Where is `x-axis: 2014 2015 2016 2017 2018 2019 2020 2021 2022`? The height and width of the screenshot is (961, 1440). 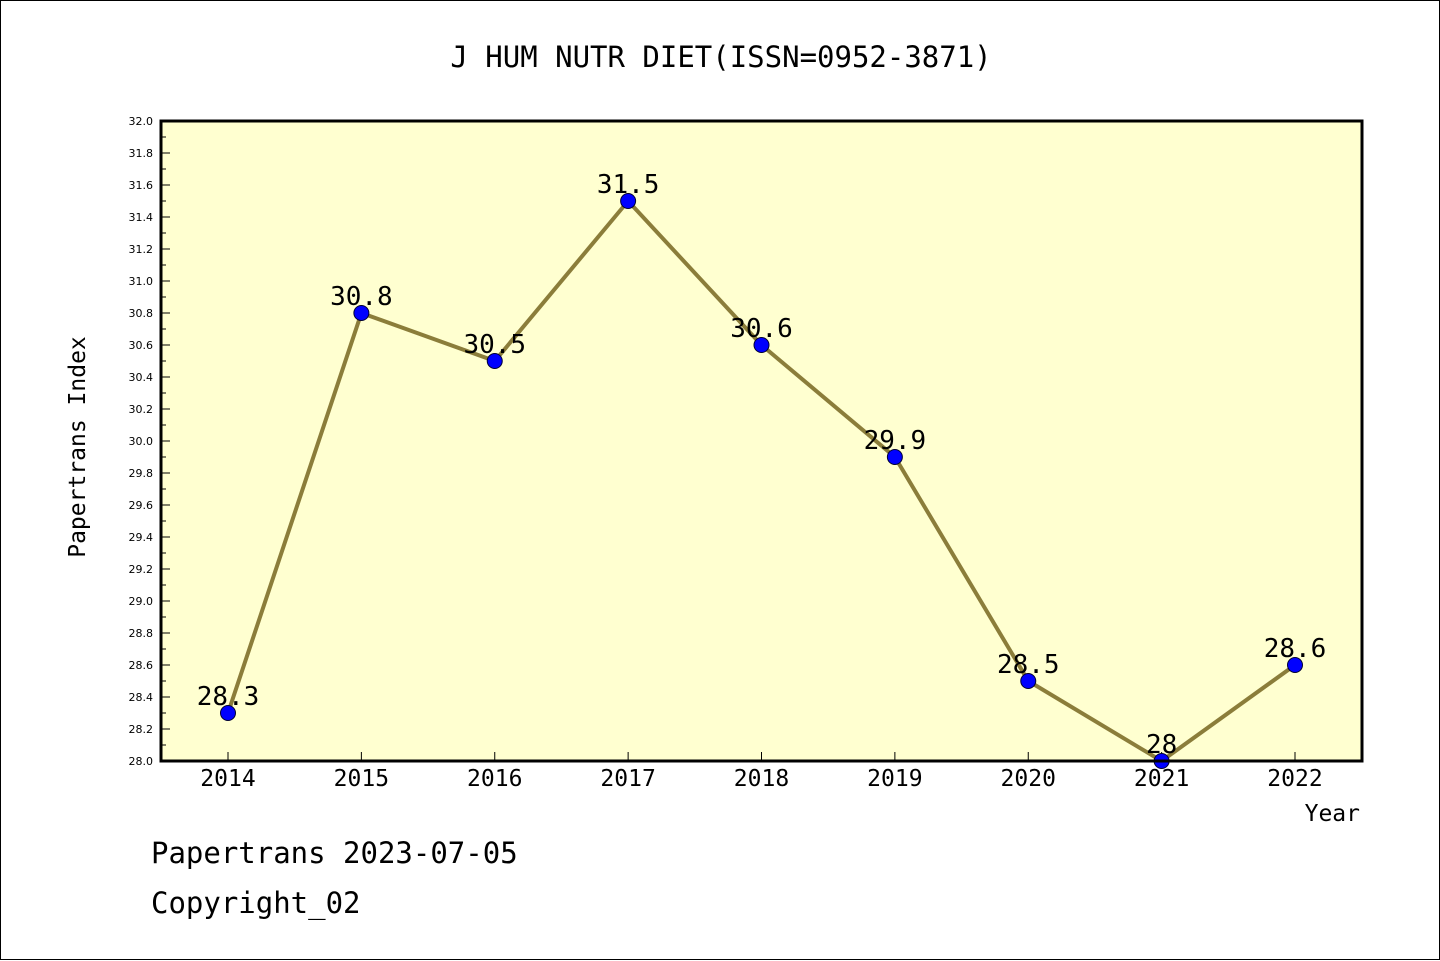 x-axis: 2014 2015 2016 2017 2018 2019 2020 2021 2022 is located at coordinates (761, 772).